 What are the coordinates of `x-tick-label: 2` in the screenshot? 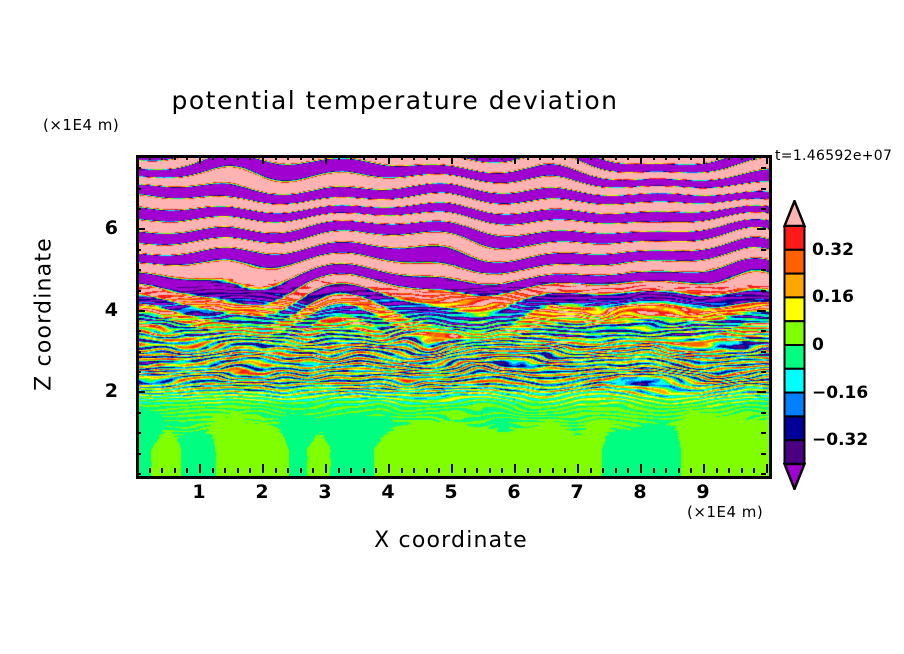 It's located at (262, 492).